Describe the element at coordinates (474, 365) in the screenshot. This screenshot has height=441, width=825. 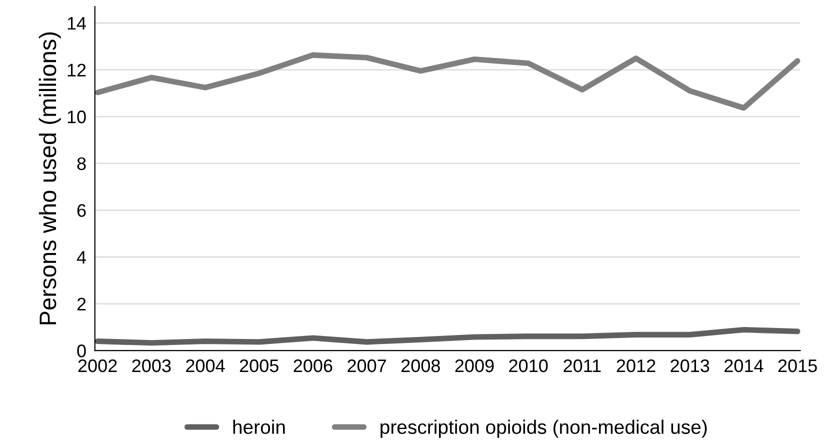
I see `x-tick-label: 2009` at that location.